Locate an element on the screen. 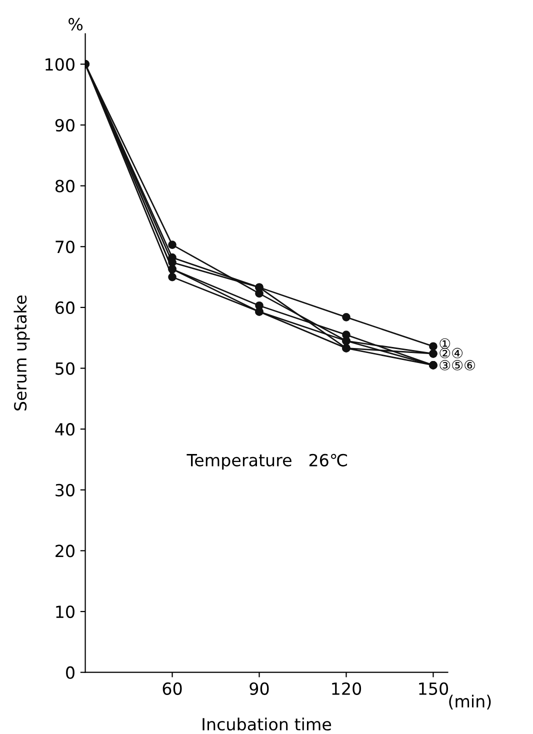 This screenshot has width=533, height=734. y-tick-label: 20 is located at coordinates (65, 551).